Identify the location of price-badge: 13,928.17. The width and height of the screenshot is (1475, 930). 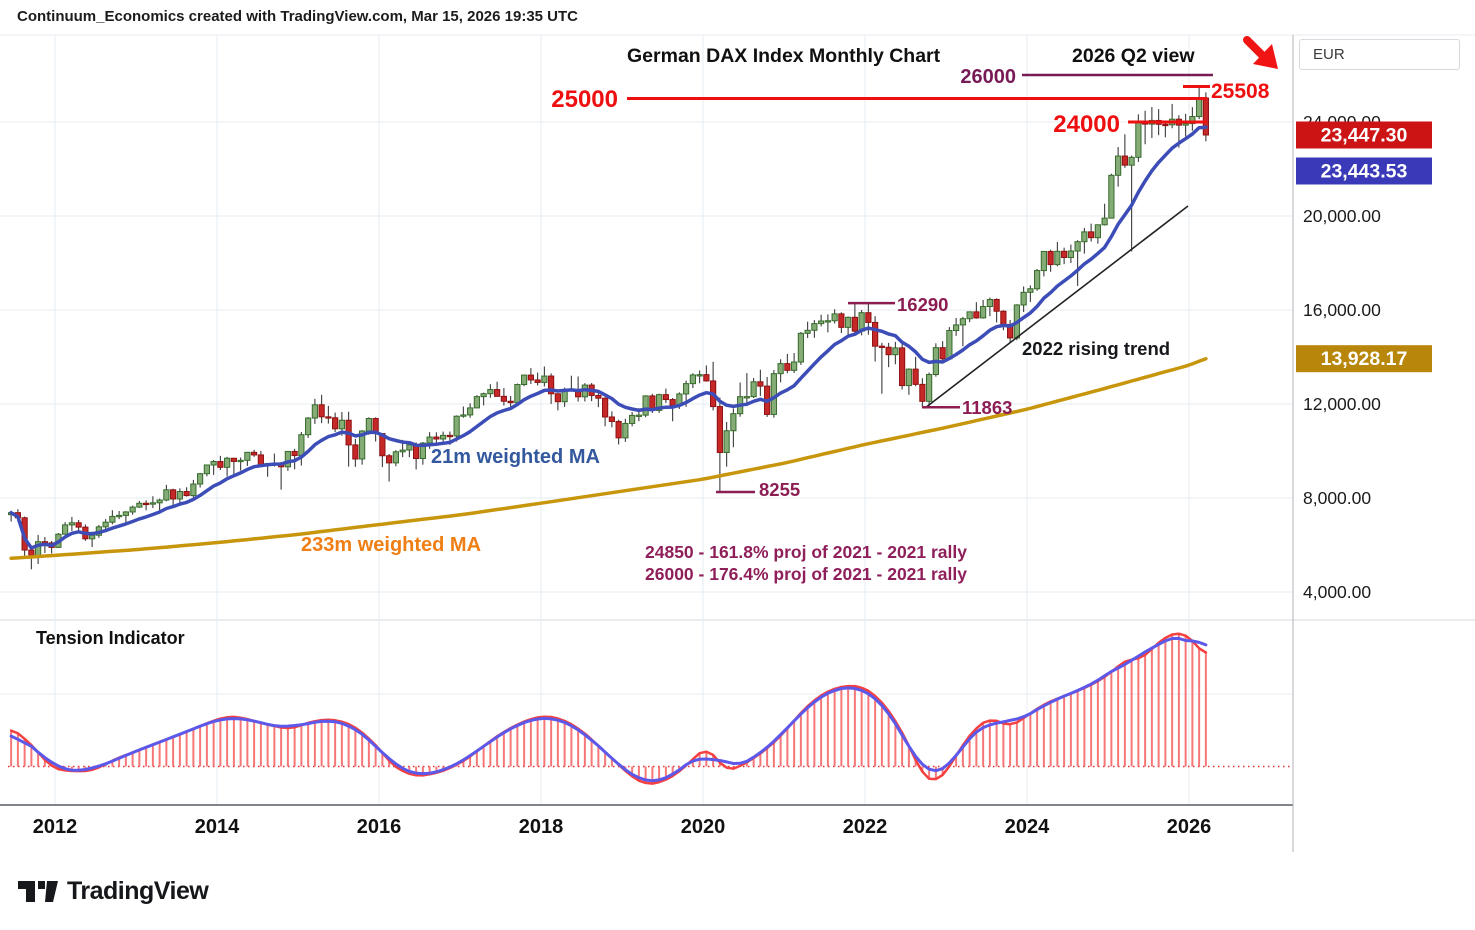
(1364, 359).